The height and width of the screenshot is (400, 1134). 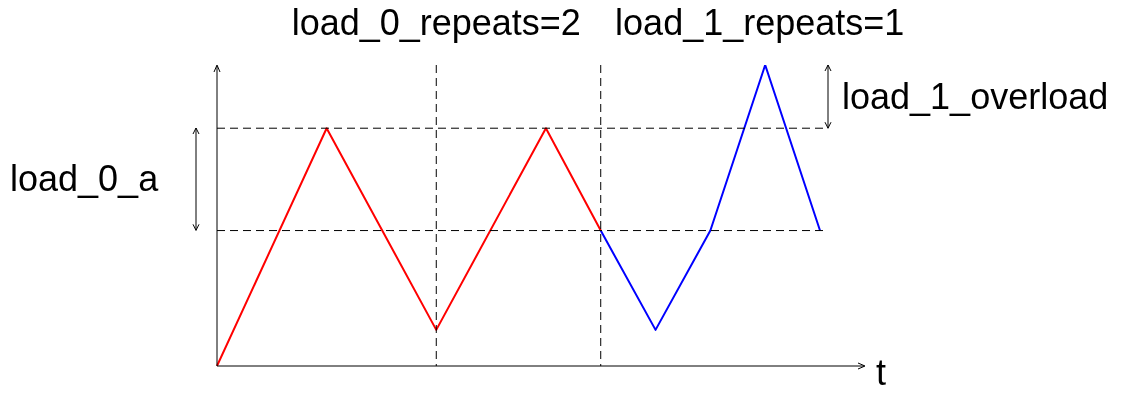 I want to click on text: load_1_repeats=1, so click(x=760, y=22).